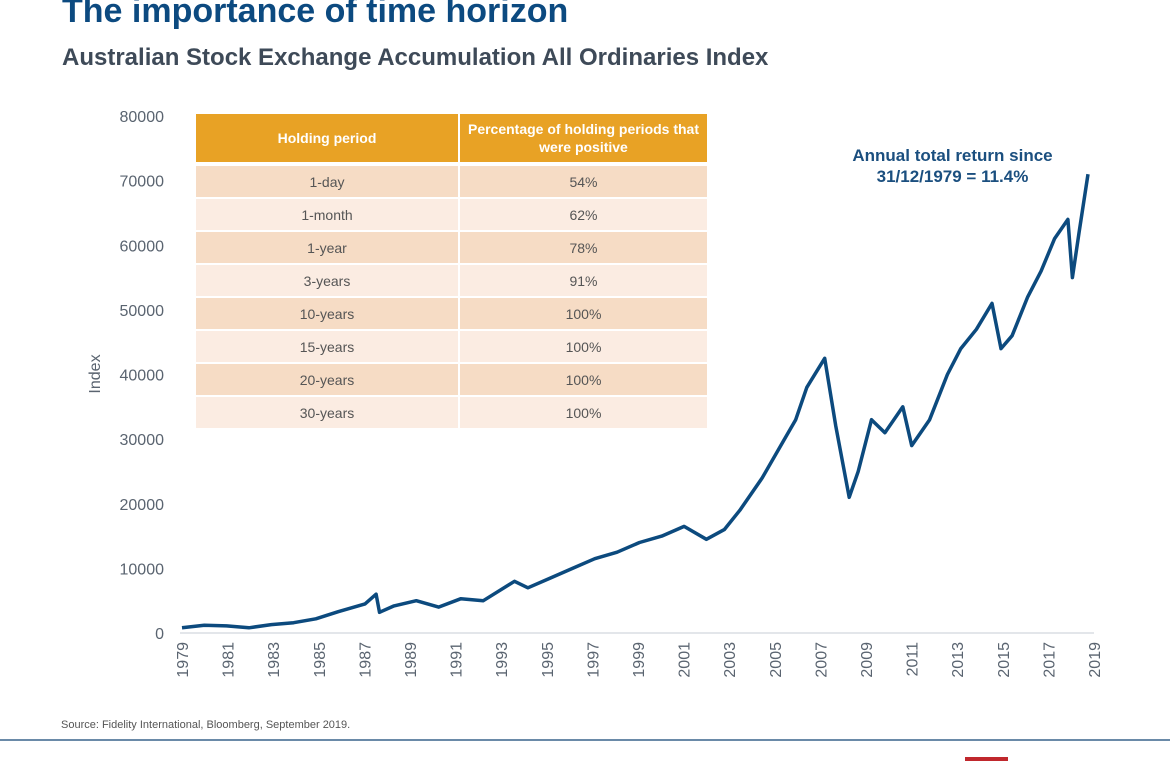 This screenshot has height=761, width=1170. What do you see at coordinates (986, 759) in the screenshot?
I see `brand-accent-bar` at bounding box center [986, 759].